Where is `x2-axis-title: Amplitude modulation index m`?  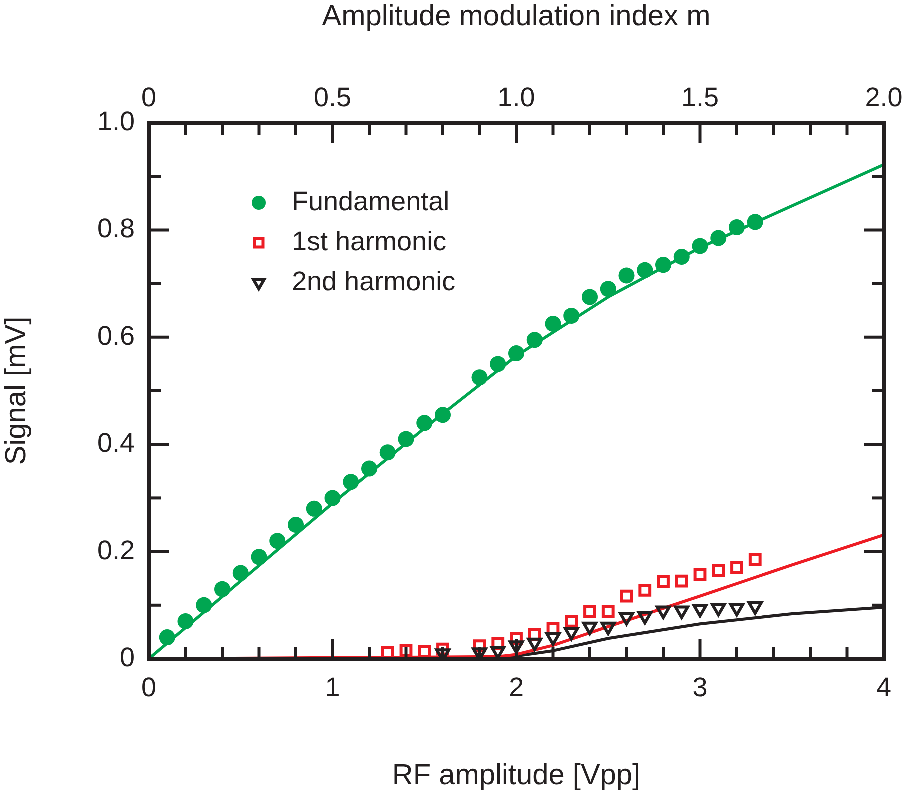
x2-axis-title: Amplitude modulation index m is located at coordinates (516, 16).